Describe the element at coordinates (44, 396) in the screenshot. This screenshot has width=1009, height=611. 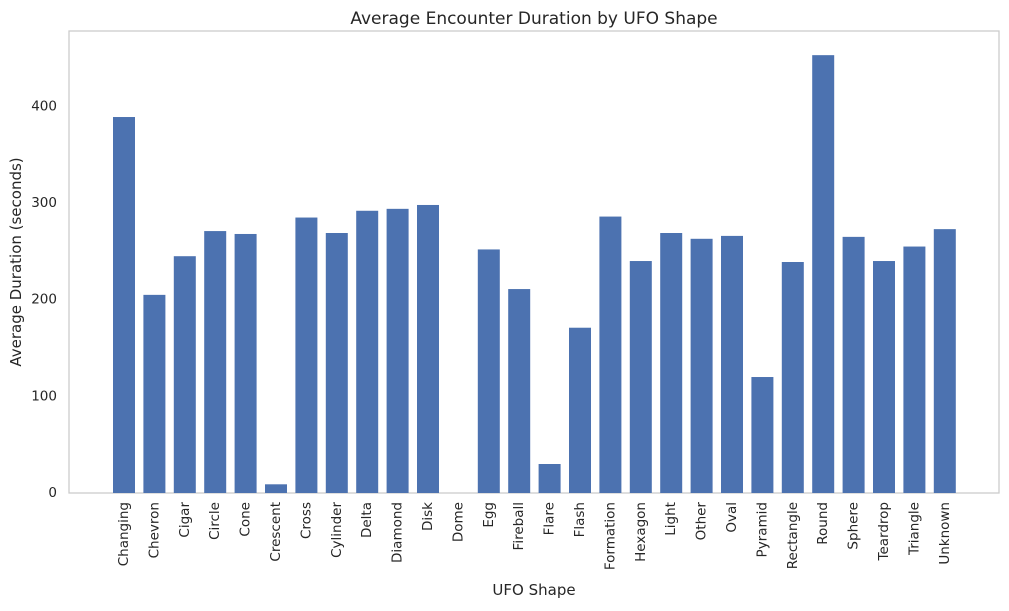
I see `y-tick-label: 100` at that location.